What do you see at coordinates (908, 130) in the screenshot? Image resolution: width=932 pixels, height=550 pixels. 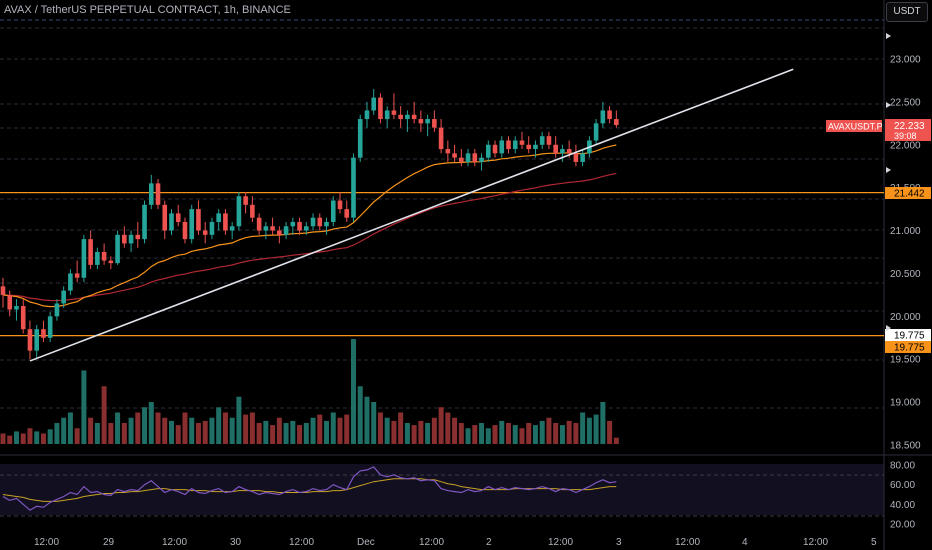 I see `last-price-badge-bg` at bounding box center [908, 130].